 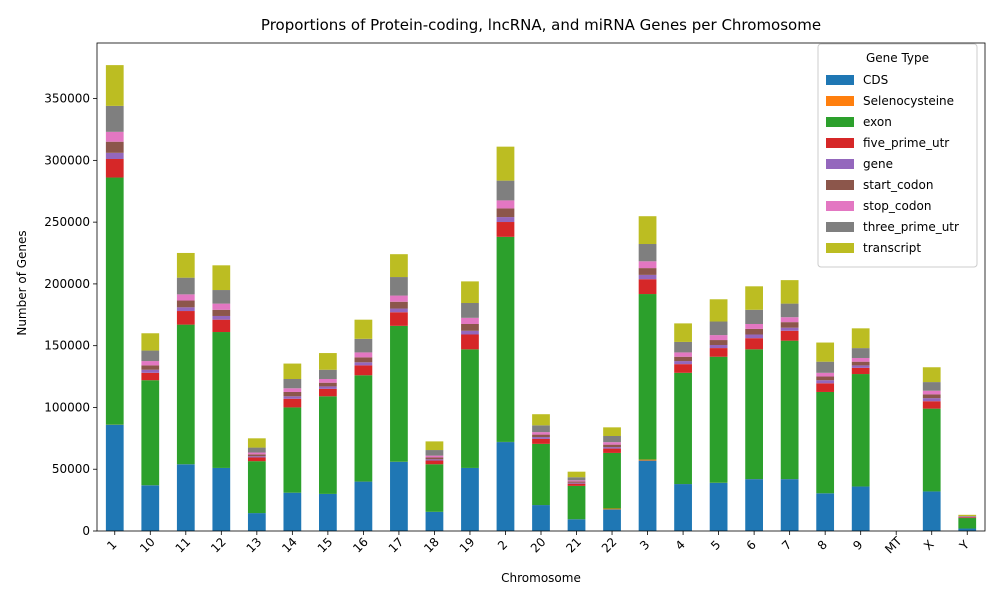 What do you see at coordinates (931, 511) in the screenshot?
I see `bar-segment-cds-chr-x` at bounding box center [931, 511].